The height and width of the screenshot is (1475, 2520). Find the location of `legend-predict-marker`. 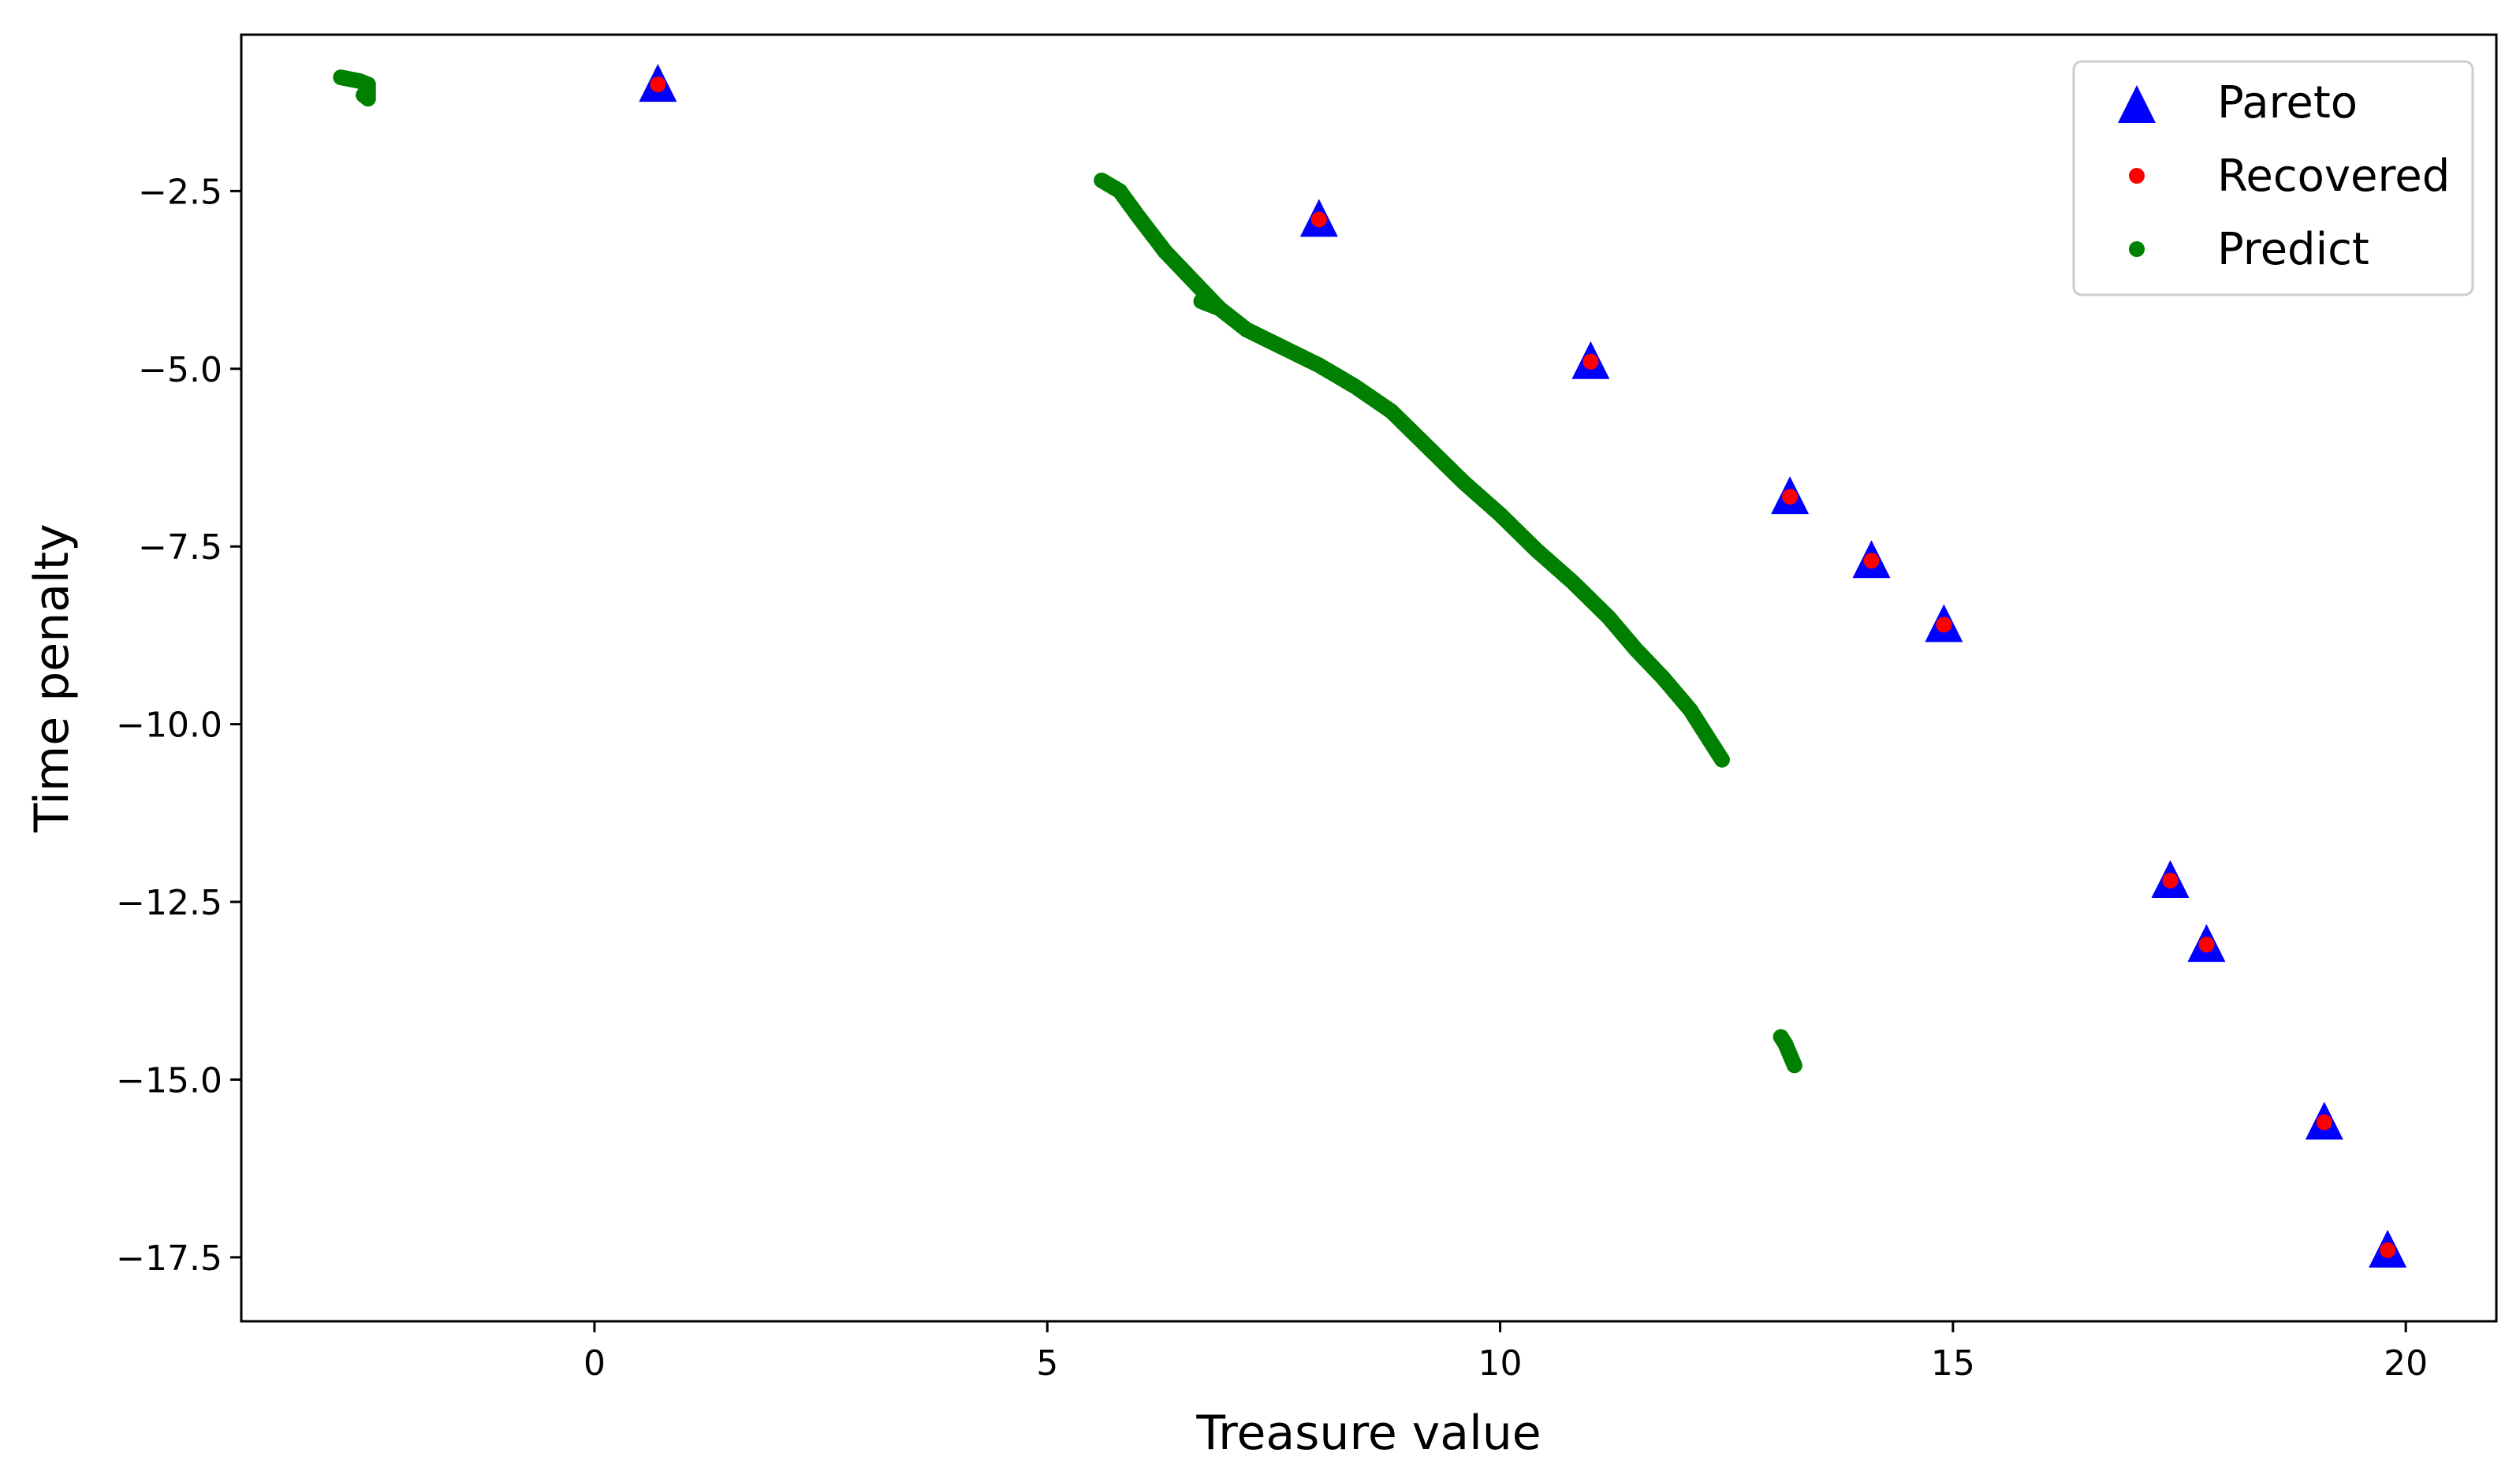

legend-predict-marker is located at coordinates (2137, 249).